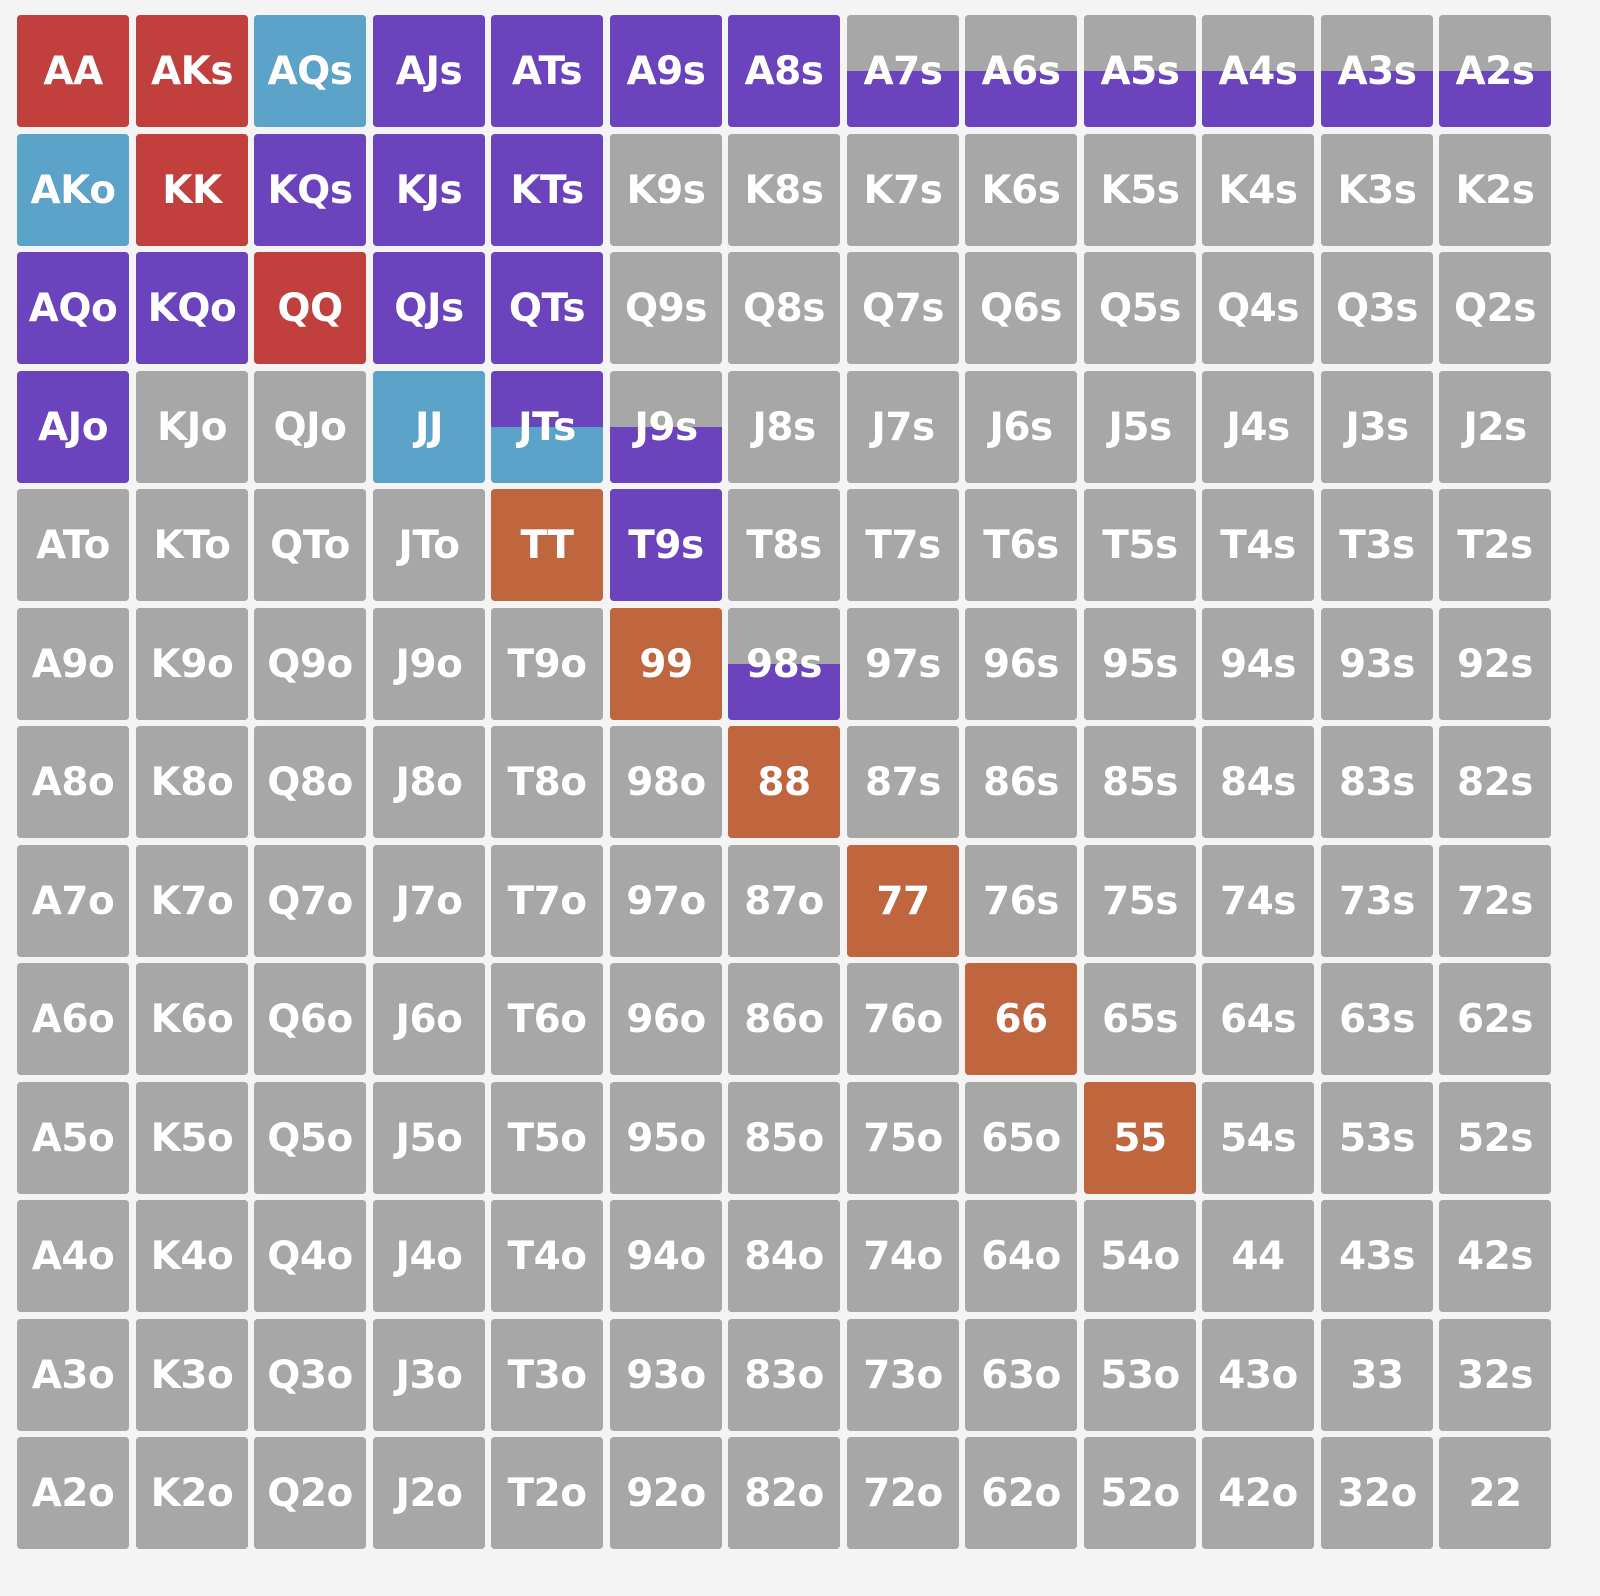  What do you see at coordinates (1021, 71) in the screenshot?
I see `hand-cell-a6s: A6s` at bounding box center [1021, 71].